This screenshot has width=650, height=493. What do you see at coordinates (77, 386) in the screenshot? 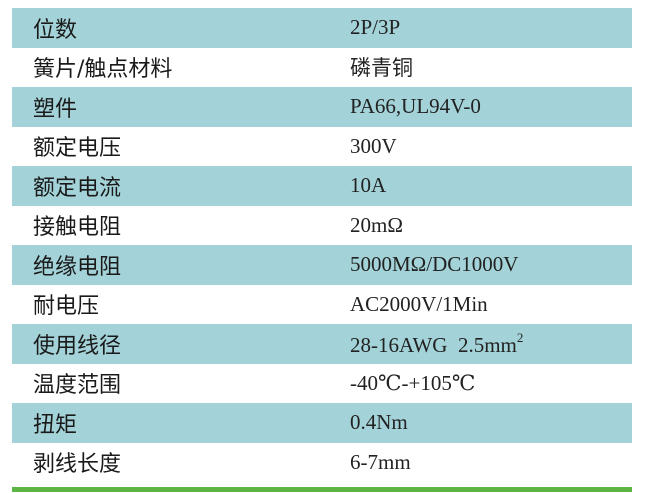
I see `spec-label: 温度范围` at bounding box center [77, 386].